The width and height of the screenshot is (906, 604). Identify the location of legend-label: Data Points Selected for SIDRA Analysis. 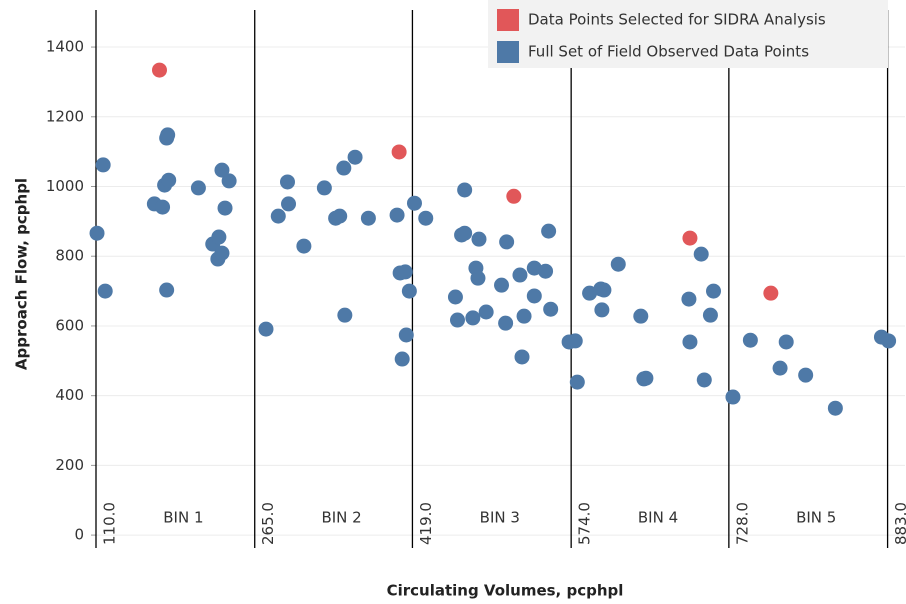
(677, 20).